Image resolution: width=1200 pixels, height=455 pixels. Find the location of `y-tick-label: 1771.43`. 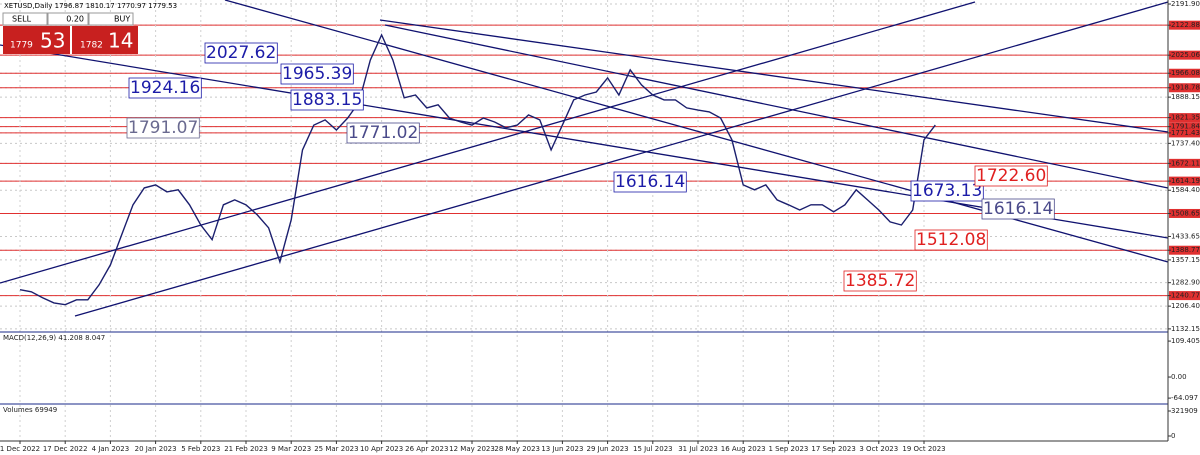

y-tick-label: 1771.43 is located at coordinates (1185, 133).